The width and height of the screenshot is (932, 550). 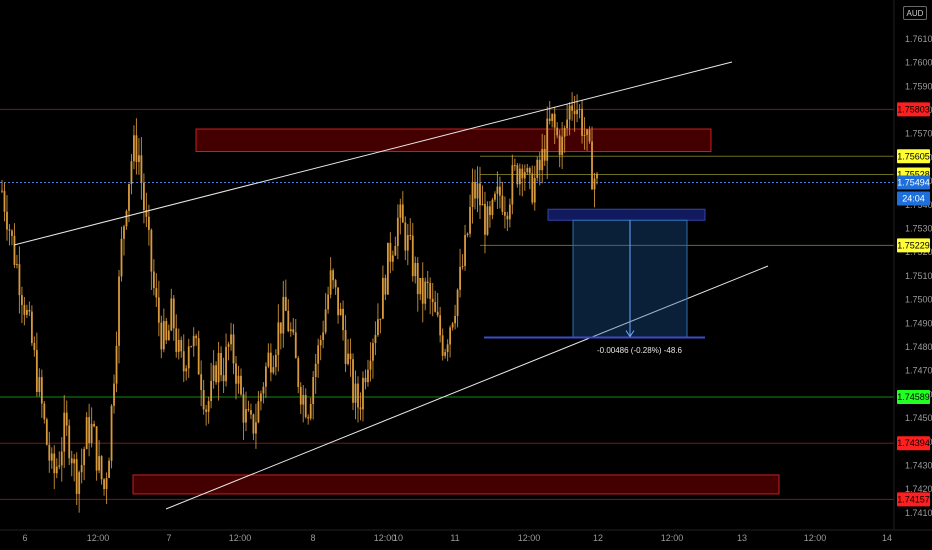 What do you see at coordinates (918, 371) in the screenshot?
I see `price-tick-label: 1.74700` at bounding box center [918, 371].